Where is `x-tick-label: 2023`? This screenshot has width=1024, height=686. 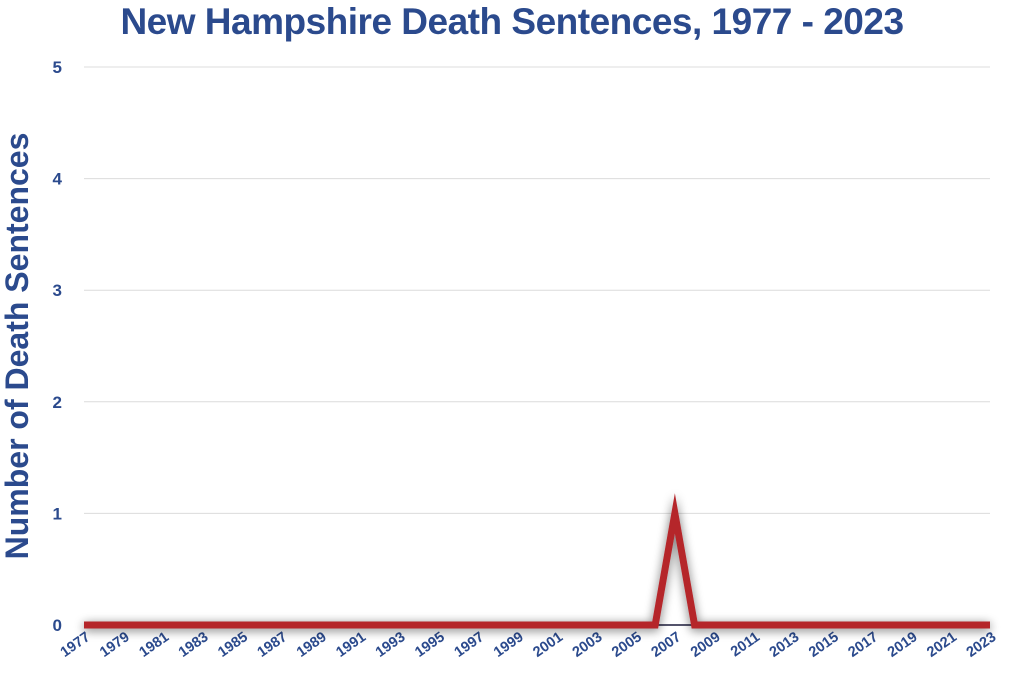 x-tick-label: 2023 is located at coordinates (982, 645).